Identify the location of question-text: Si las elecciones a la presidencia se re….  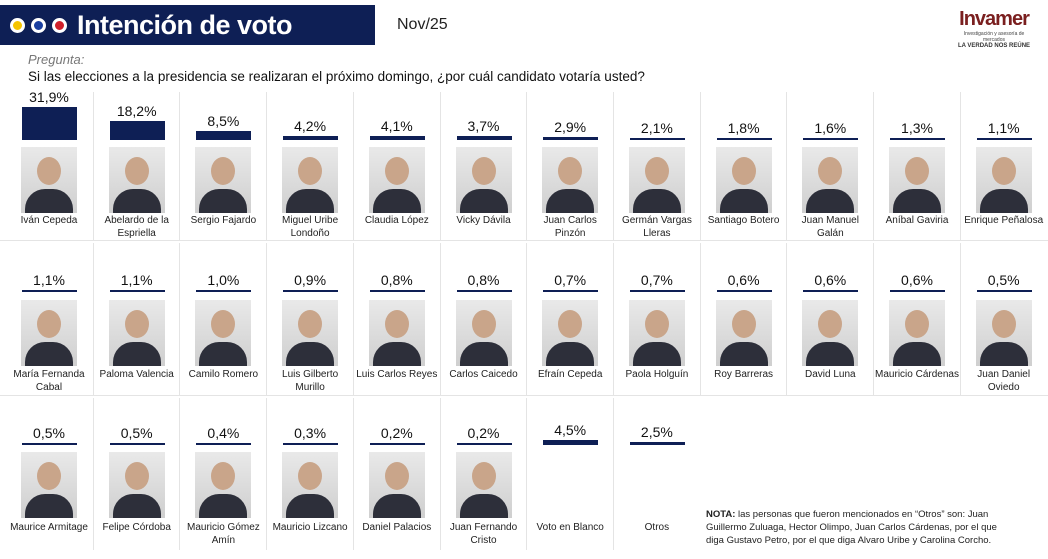
(336, 76).